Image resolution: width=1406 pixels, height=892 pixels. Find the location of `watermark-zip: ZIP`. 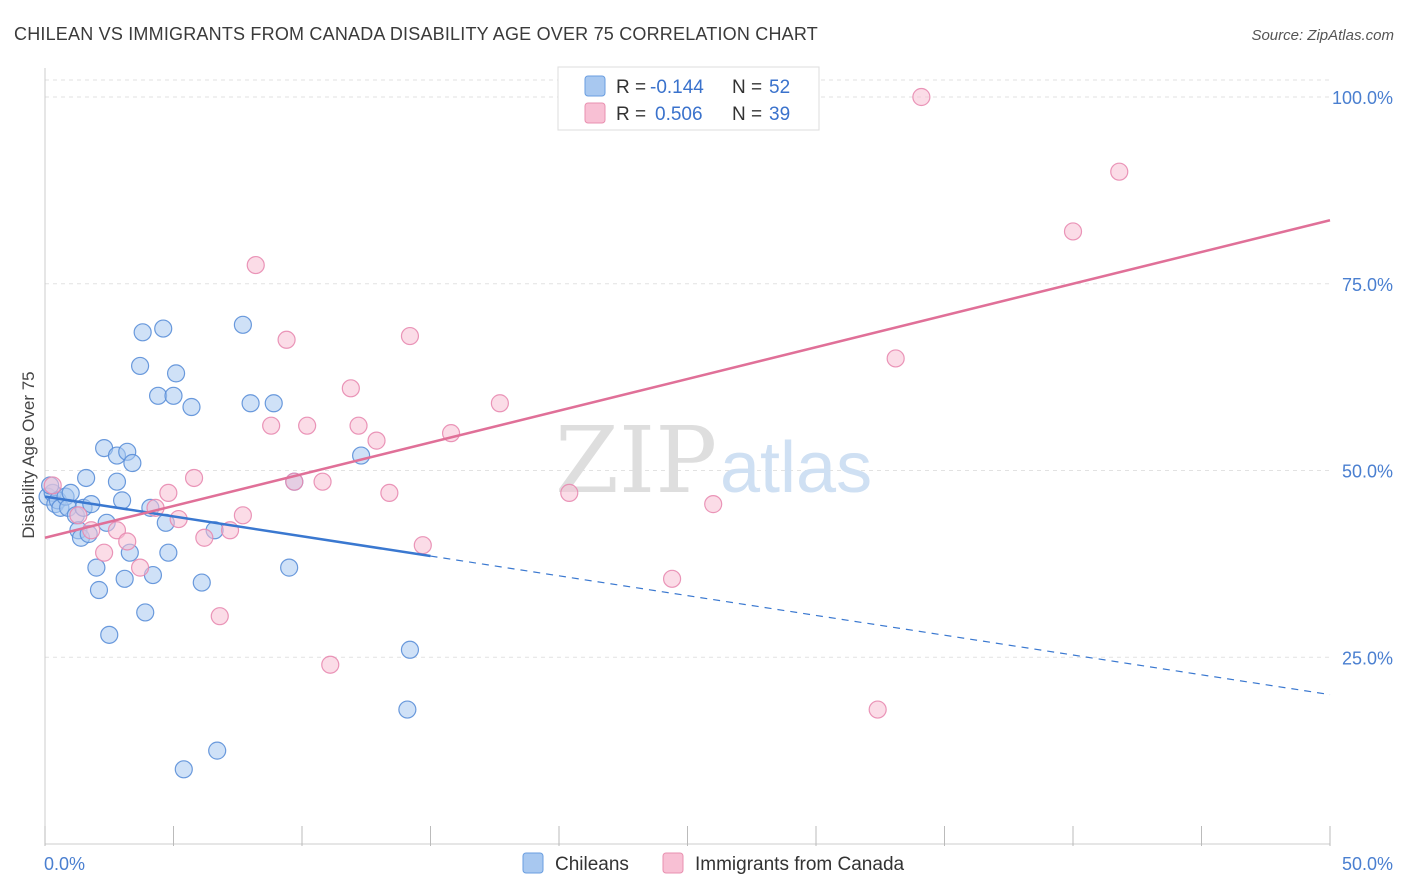

watermark-zip: ZIP is located at coordinates (636, 460).